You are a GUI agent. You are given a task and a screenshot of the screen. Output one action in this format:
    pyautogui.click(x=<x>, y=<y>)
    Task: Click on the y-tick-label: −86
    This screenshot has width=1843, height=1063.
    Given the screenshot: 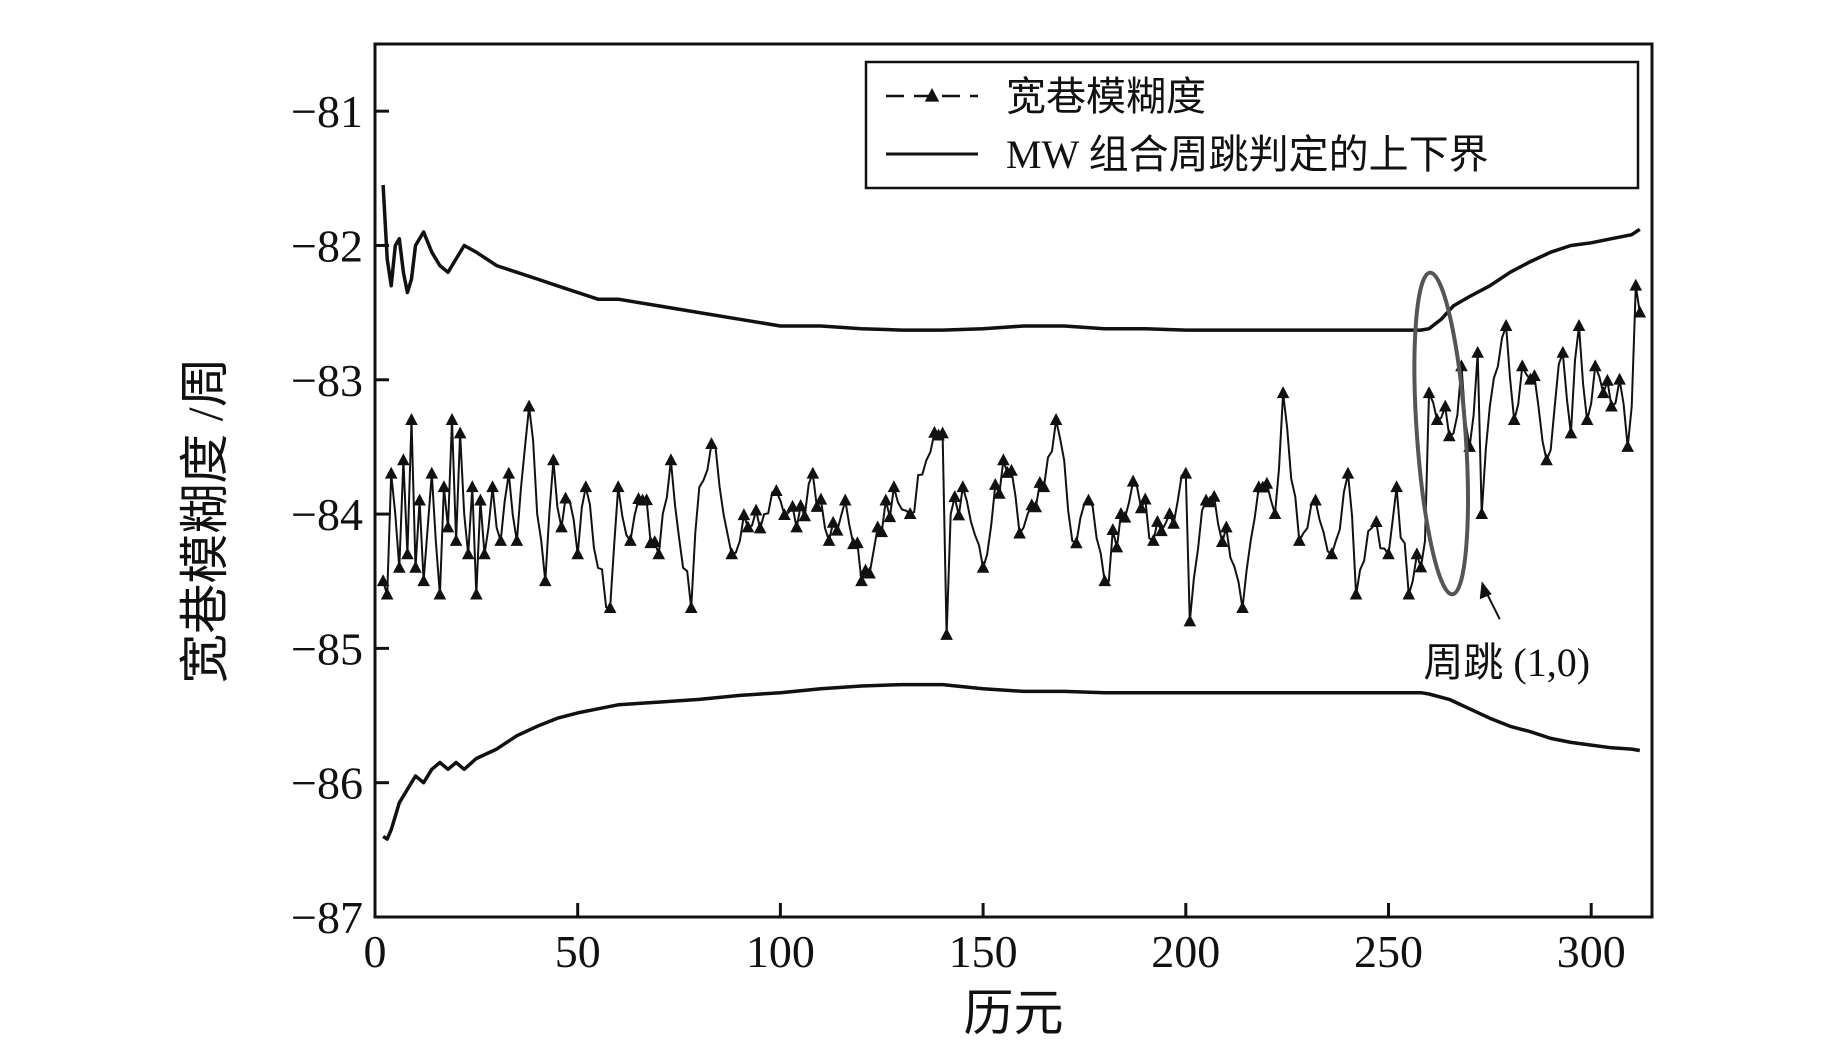 What is the action you would take?
    pyautogui.click(x=327, y=783)
    